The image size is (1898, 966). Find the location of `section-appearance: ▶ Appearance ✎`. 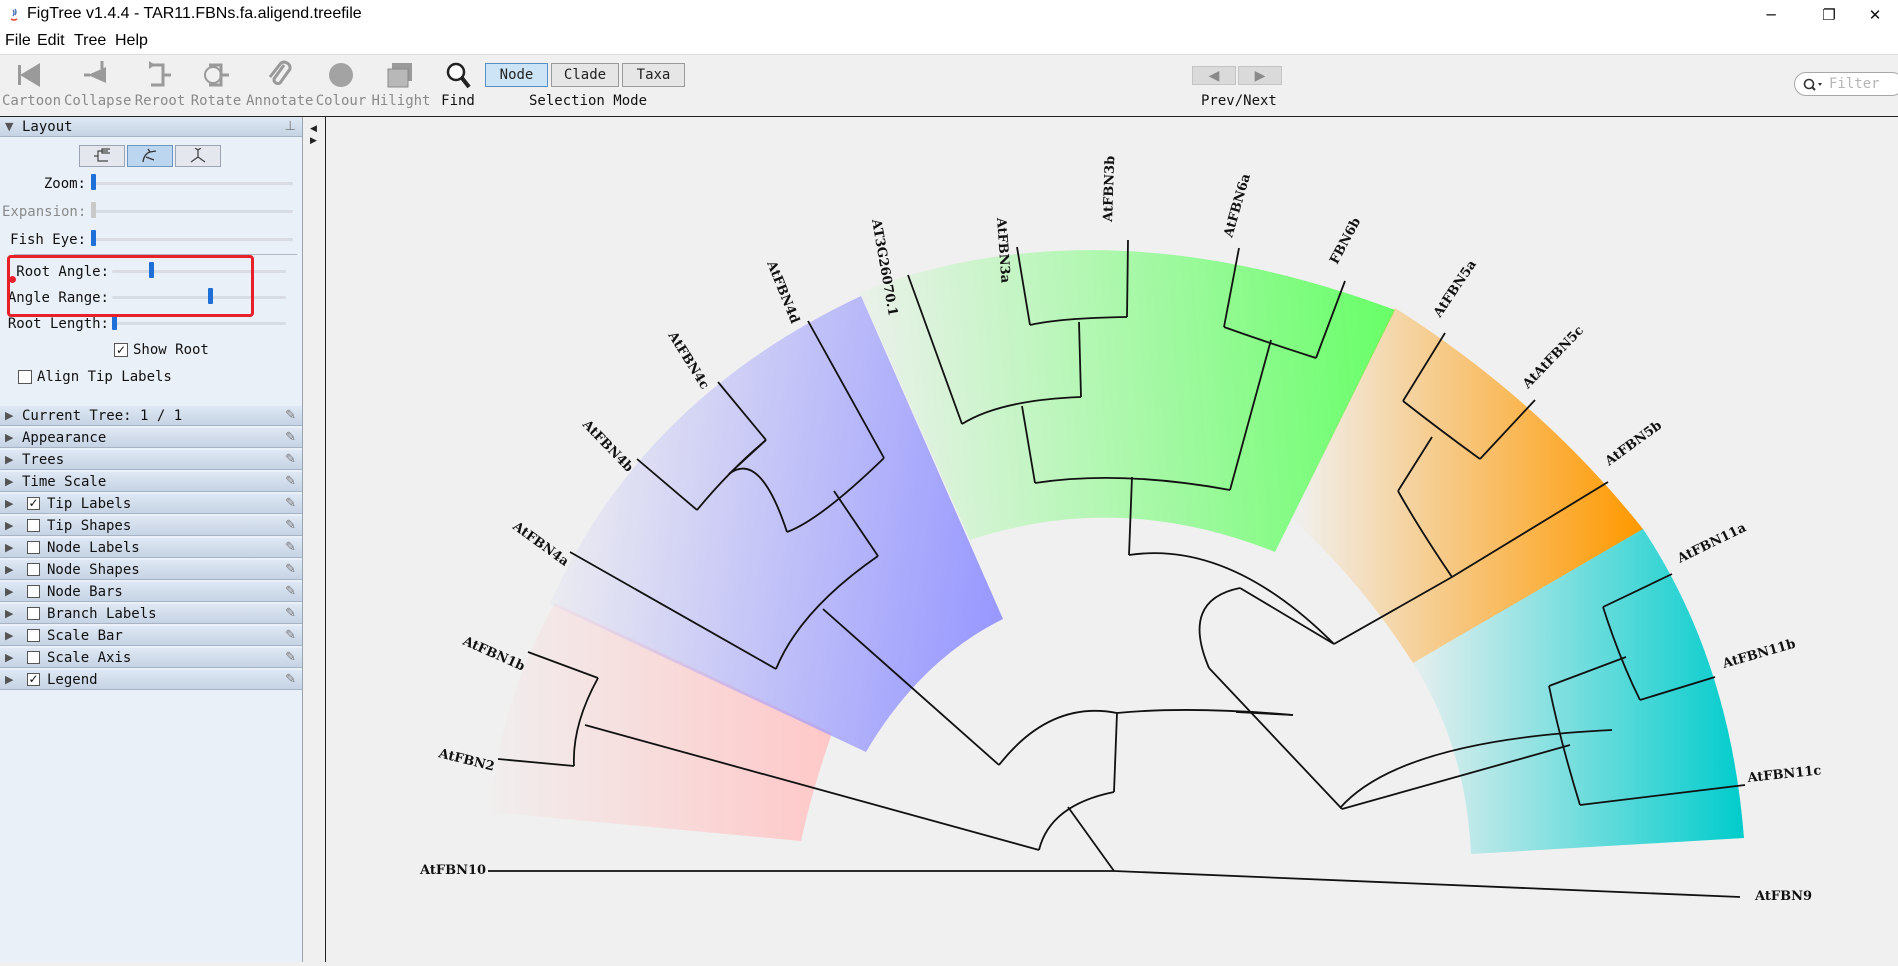

section-appearance: ▶ Appearance ✎ is located at coordinates (151, 438).